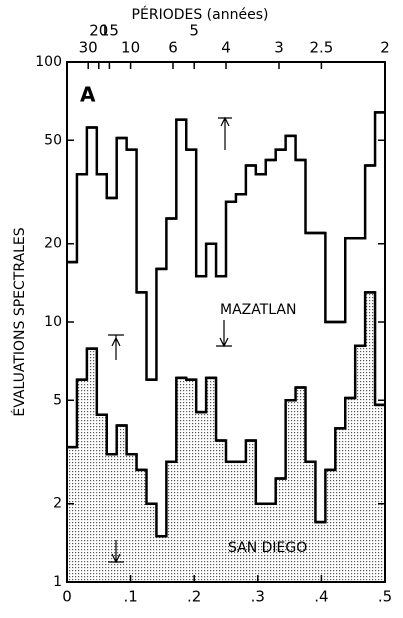 Image resolution: width=403 pixels, height=618 pixels. Describe the element at coordinates (88, 95) in the screenshot. I see `panel-label: A` at that location.